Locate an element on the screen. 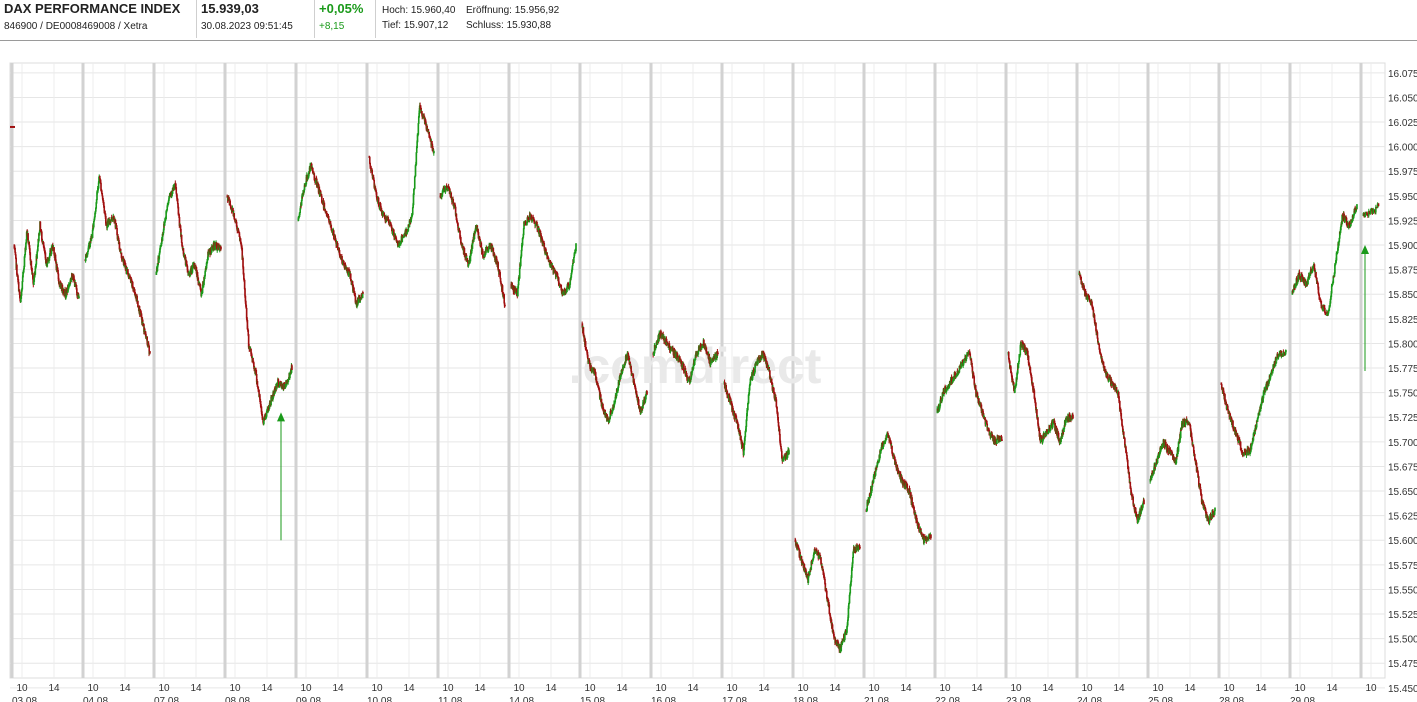 This screenshot has width=1417, height=702. day-low: Tief: 15.907,12 is located at coordinates (415, 25).